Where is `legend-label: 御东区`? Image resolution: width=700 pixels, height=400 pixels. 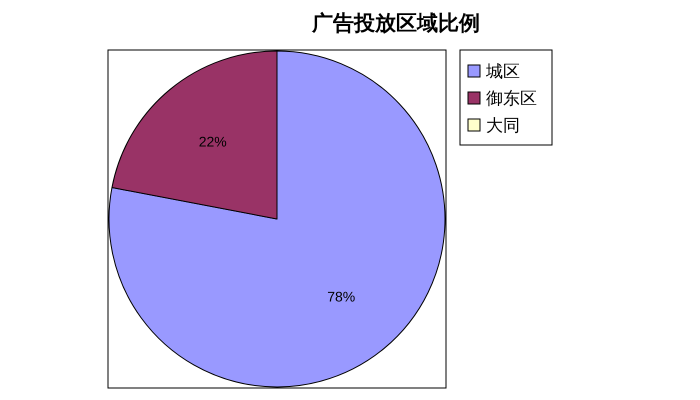
legend-label: 御东区 is located at coordinates (511, 99).